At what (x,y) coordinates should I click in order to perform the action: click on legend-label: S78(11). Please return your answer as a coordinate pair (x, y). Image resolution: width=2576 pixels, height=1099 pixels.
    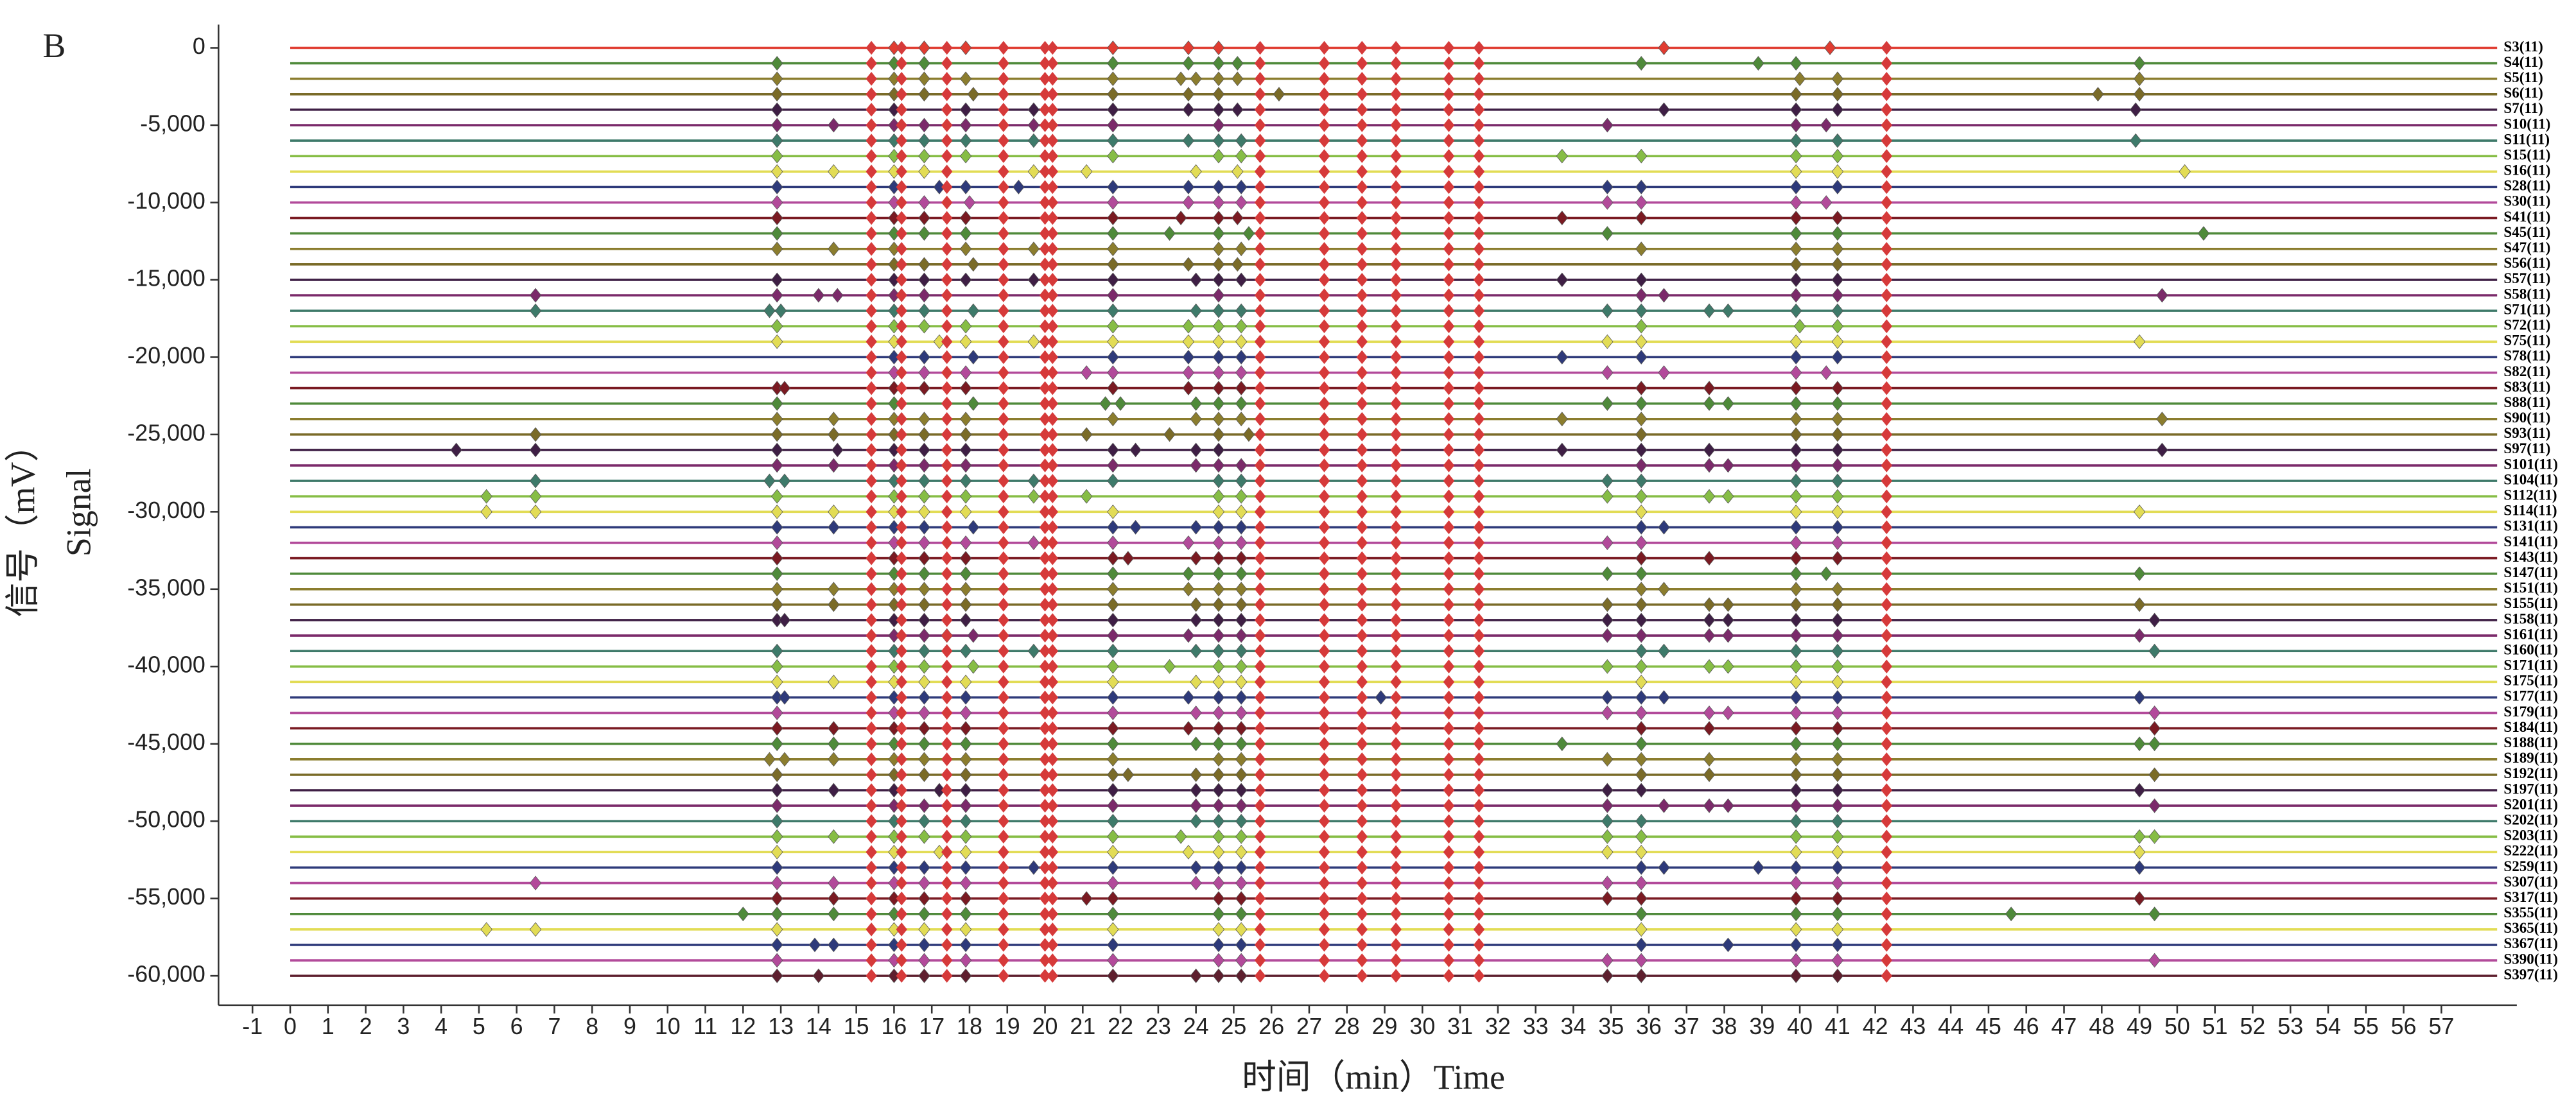
    Looking at the image, I should click on (2526, 355).